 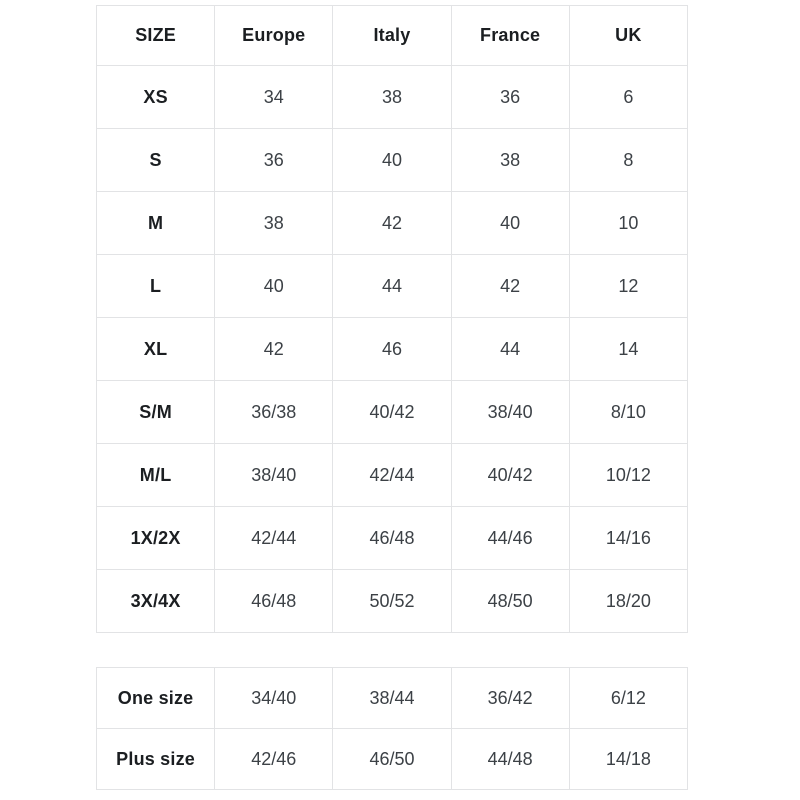 What do you see at coordinates (155, 601) in the screenshot?
I see `size-label-cell: 3X/4X` at bounding box center [155, 601].